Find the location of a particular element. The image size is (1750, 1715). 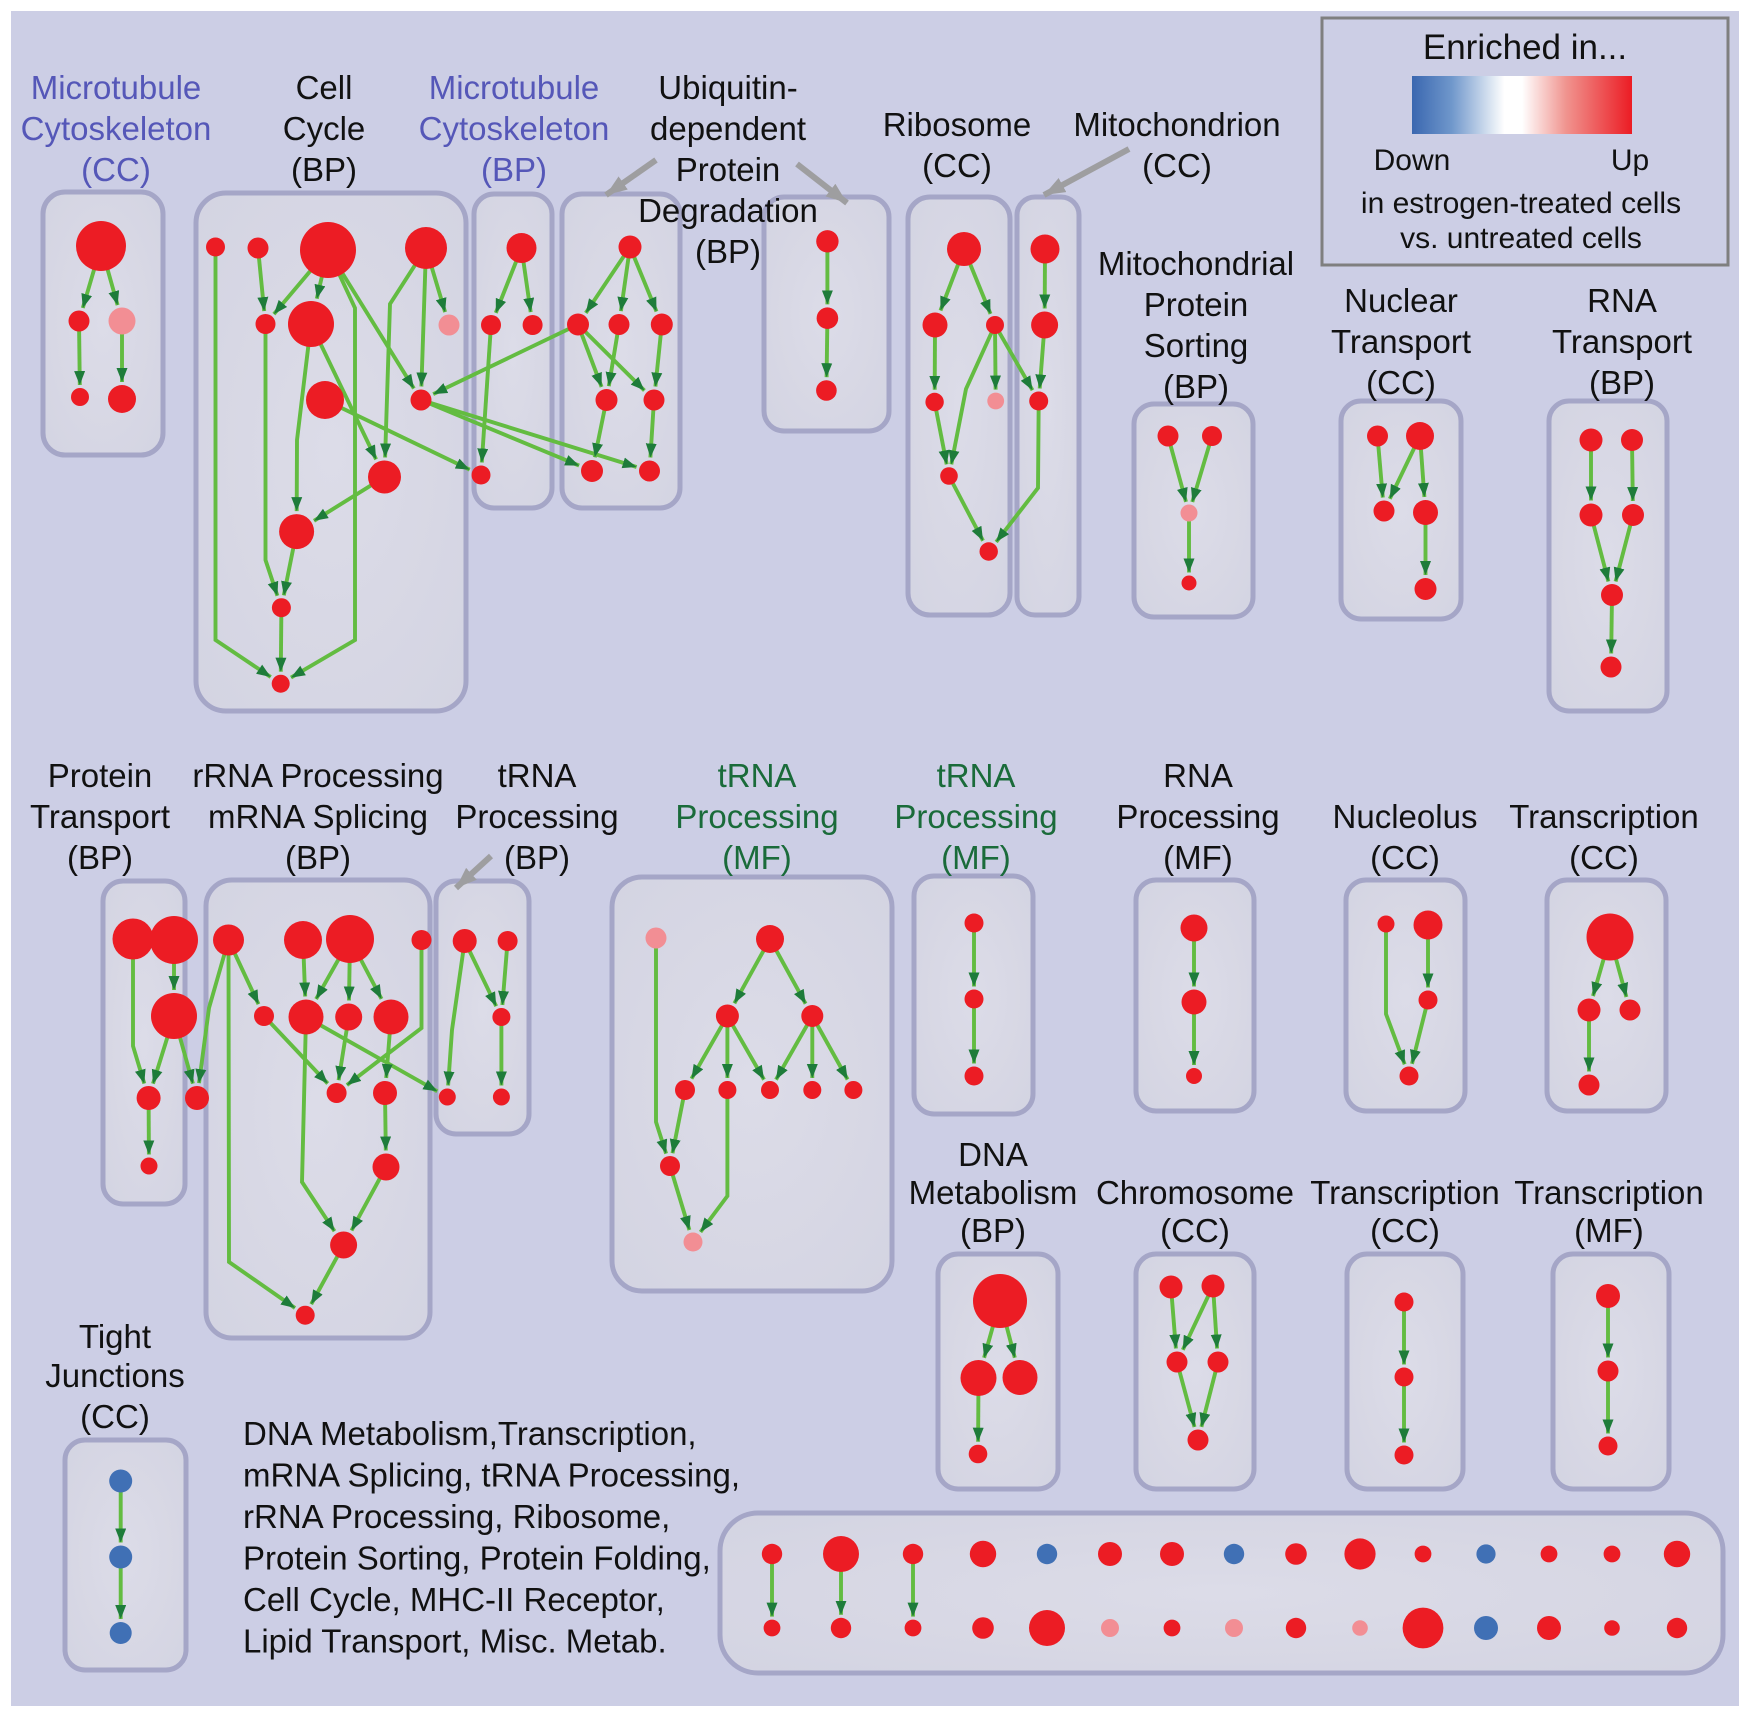

svg-text: Ribosome is located at coordinates (957, 124).